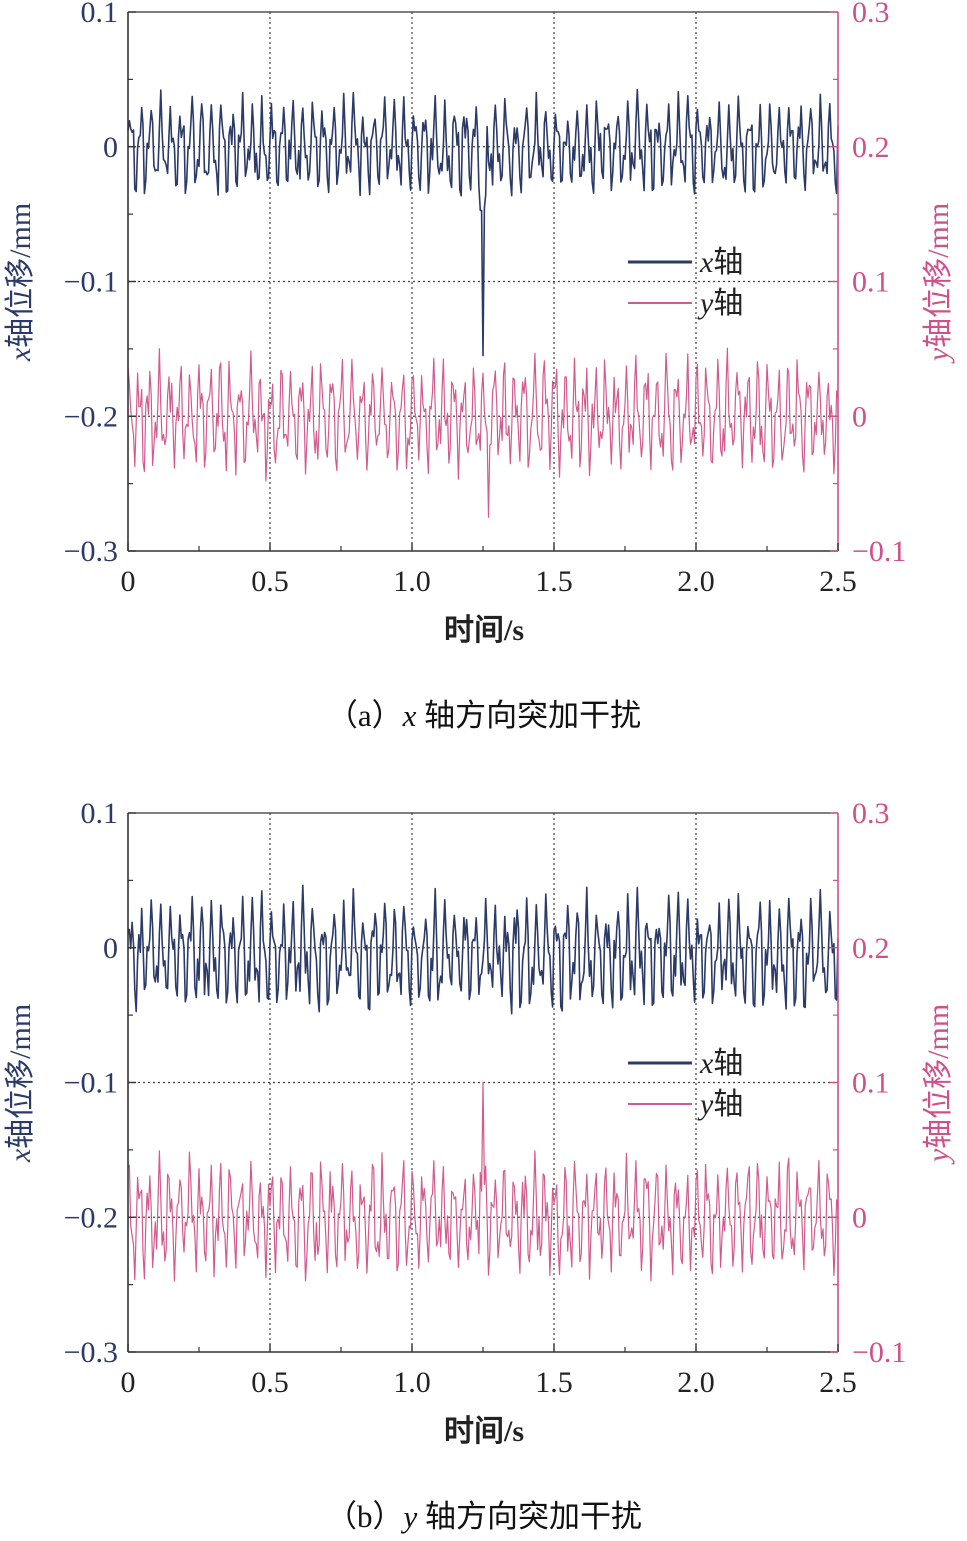 This screenshot has width=967, height=1541. I want to click on y-right-axis-title-a: y轴位移/mm, so click(938, 283).